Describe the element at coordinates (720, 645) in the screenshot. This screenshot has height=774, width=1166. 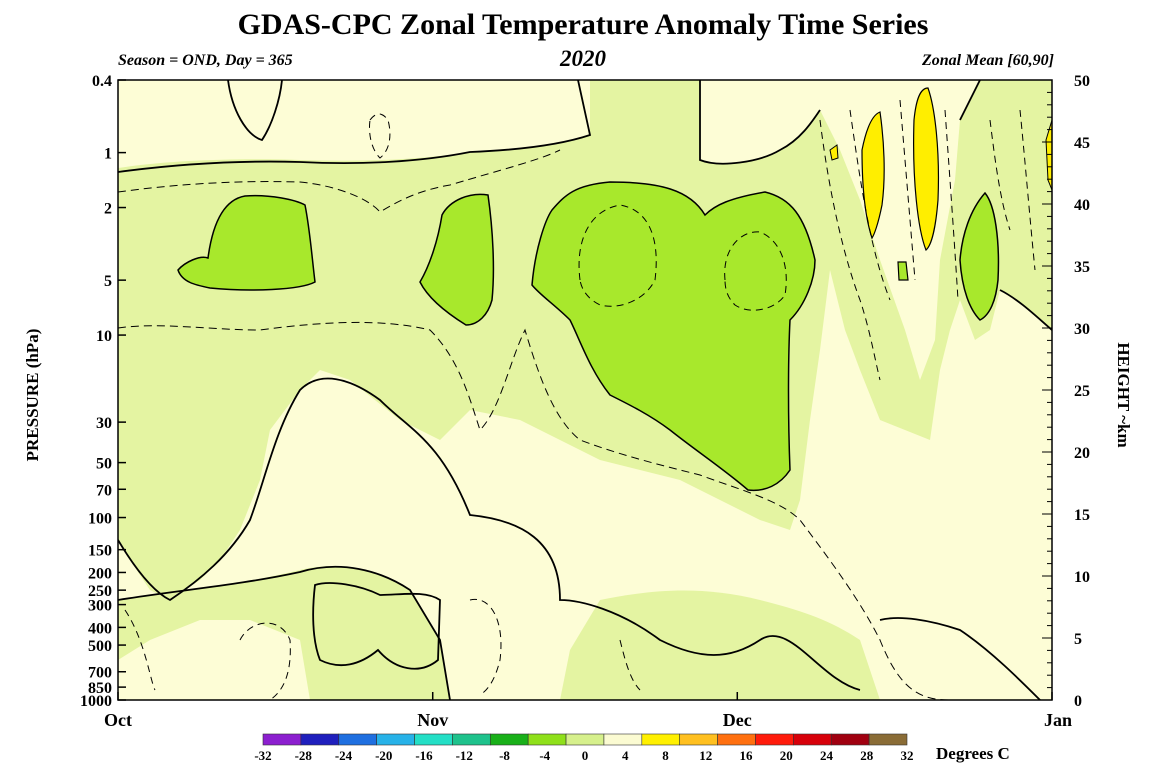
I see `region-neg4-0-lowlevel` at that location.